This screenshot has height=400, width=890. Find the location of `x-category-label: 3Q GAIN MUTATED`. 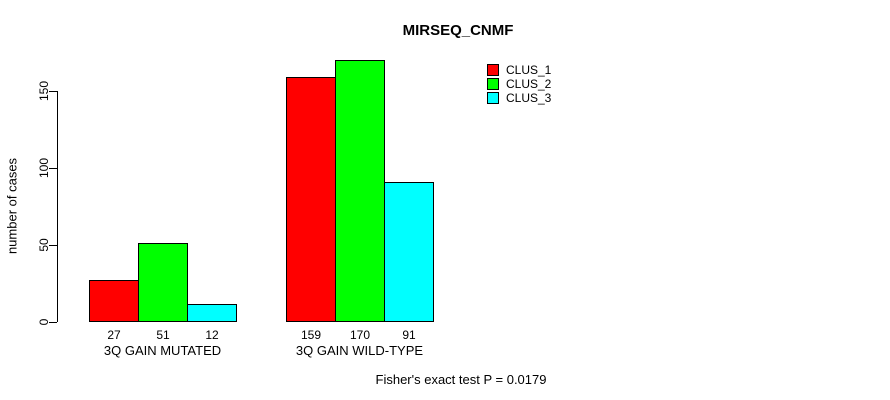

x-category-label: 3Q GAIN MUTATED is located at coordinates (162, 350).